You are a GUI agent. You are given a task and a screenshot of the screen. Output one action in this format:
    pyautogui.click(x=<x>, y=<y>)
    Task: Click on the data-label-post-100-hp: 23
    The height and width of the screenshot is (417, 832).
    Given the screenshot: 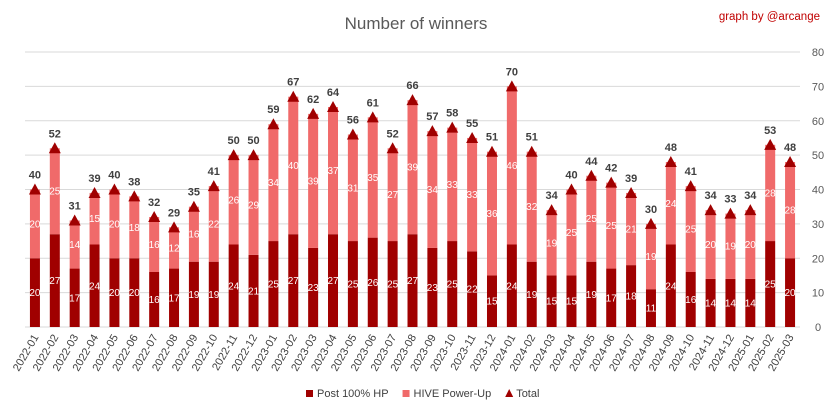 What is the action you would take?
    pyautogui.click(x=314, y=288)
    